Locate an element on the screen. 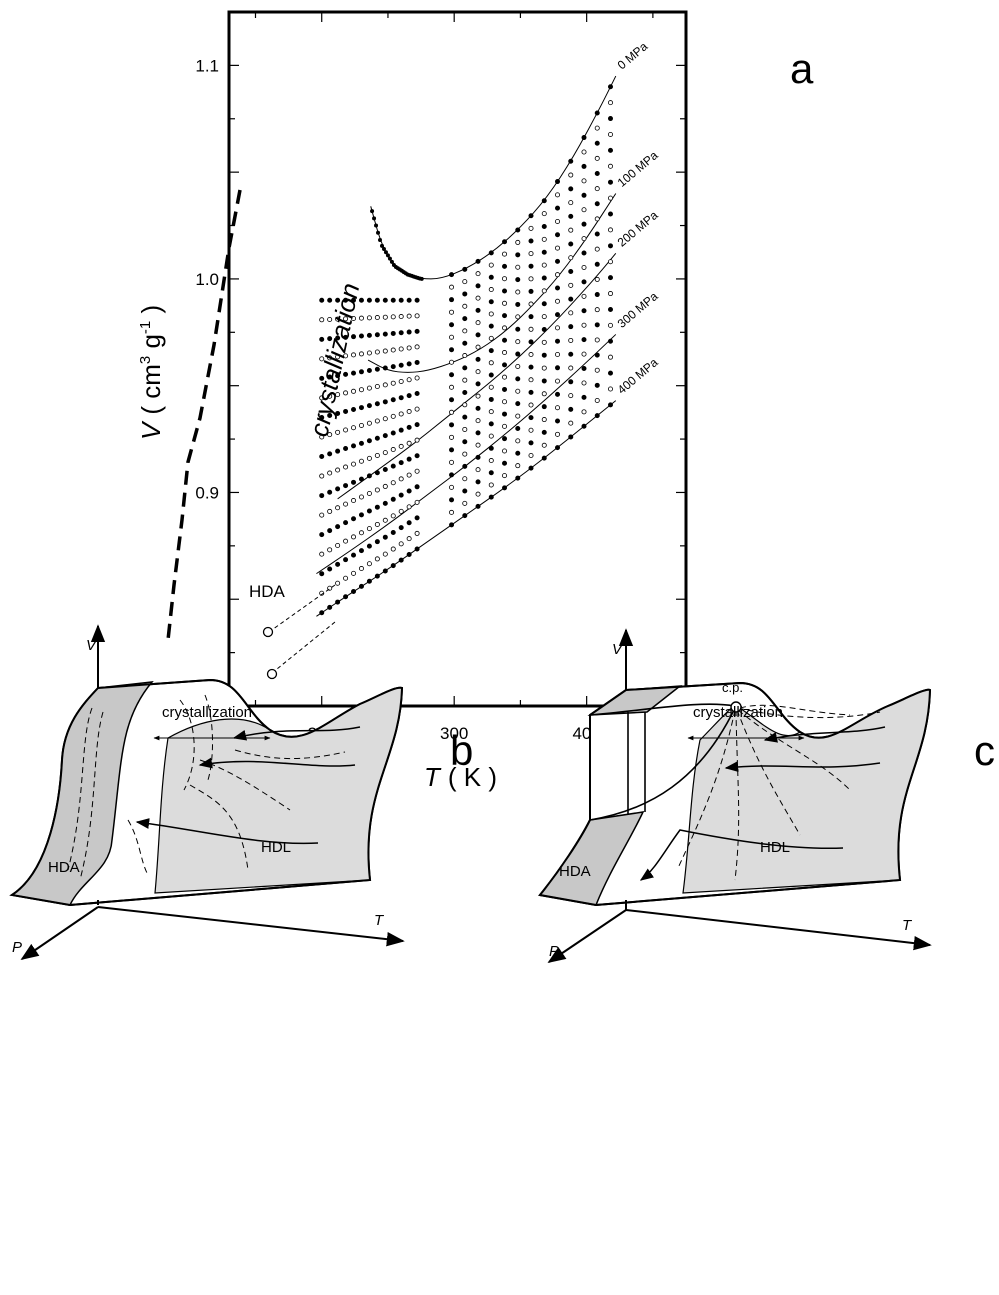 Image resolution: width=999 pixels, height=1295 pixels. y-tick-label: 1.1 is located at coordinates (207, 65).